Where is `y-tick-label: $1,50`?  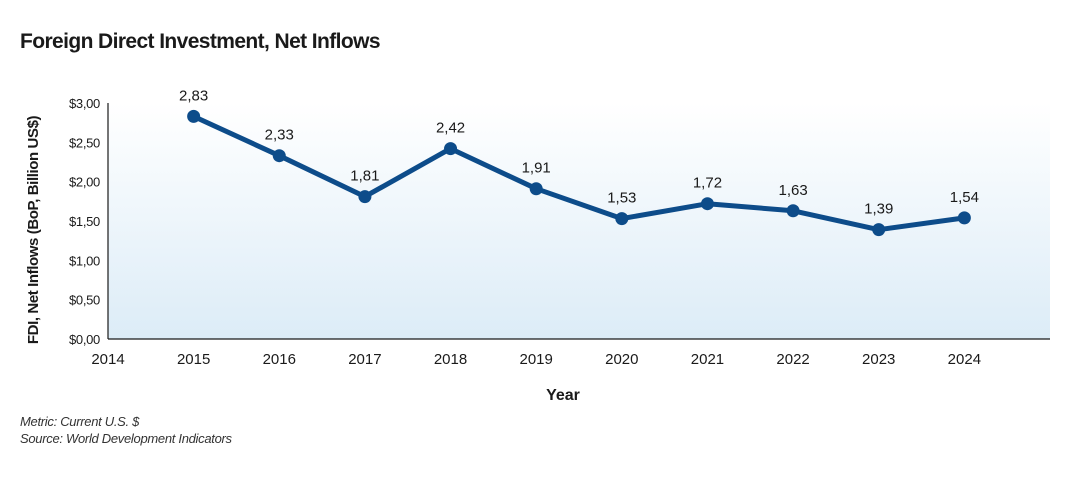
y-tick-label: $1,50 is located at coordinates (84, 221).